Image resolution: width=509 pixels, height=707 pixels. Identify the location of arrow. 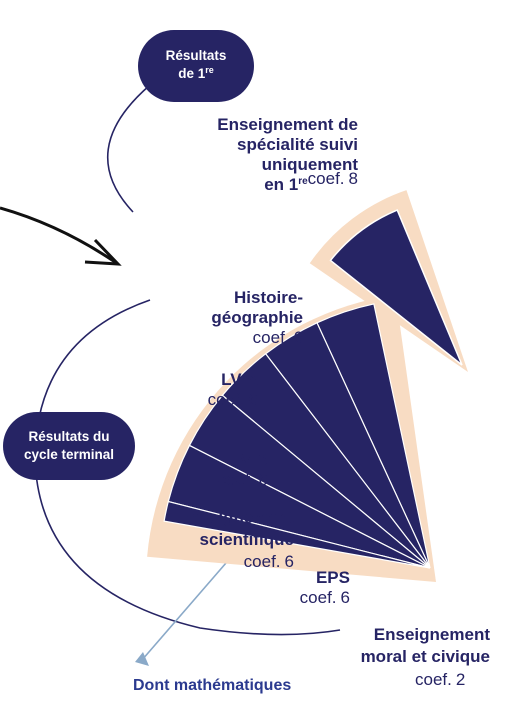
(58, 235).